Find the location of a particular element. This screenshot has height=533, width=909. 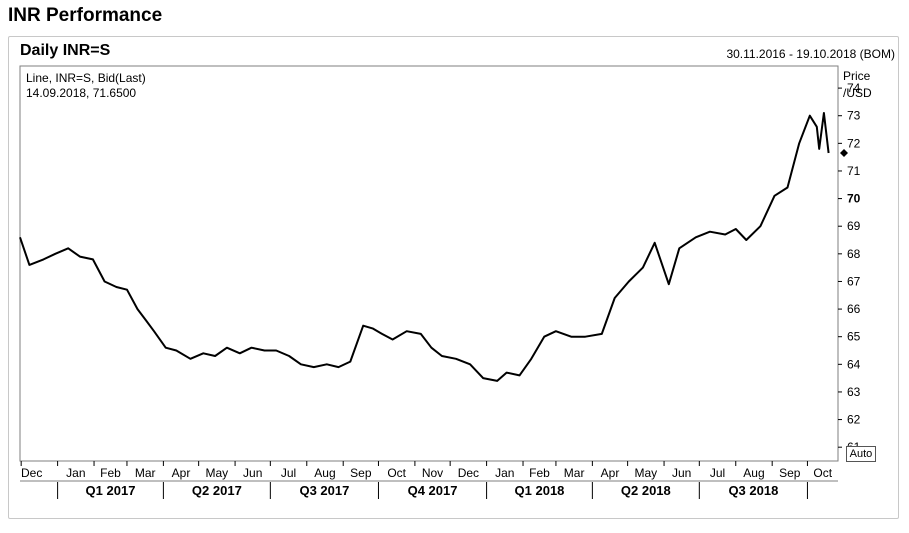

legend-value: 14.09.2018, 71.6500 is located at coordinates (81, 93).